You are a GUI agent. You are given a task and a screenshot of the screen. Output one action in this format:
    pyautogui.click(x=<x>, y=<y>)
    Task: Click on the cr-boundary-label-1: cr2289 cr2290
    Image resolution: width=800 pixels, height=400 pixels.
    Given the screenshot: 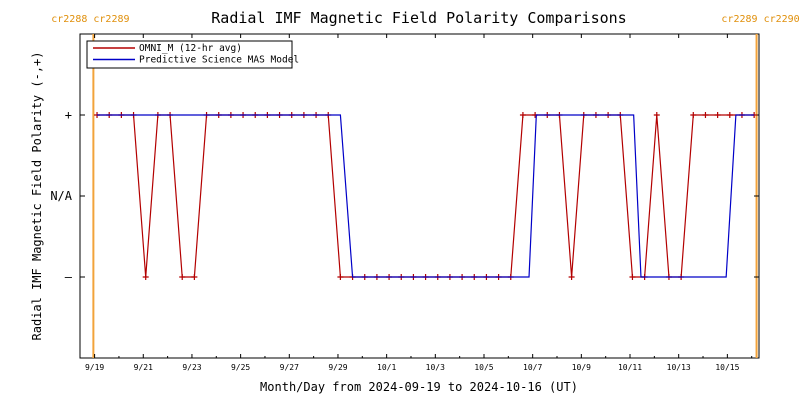 What is the action you would take?
    pyautogui.click(x=760, y=19)
    